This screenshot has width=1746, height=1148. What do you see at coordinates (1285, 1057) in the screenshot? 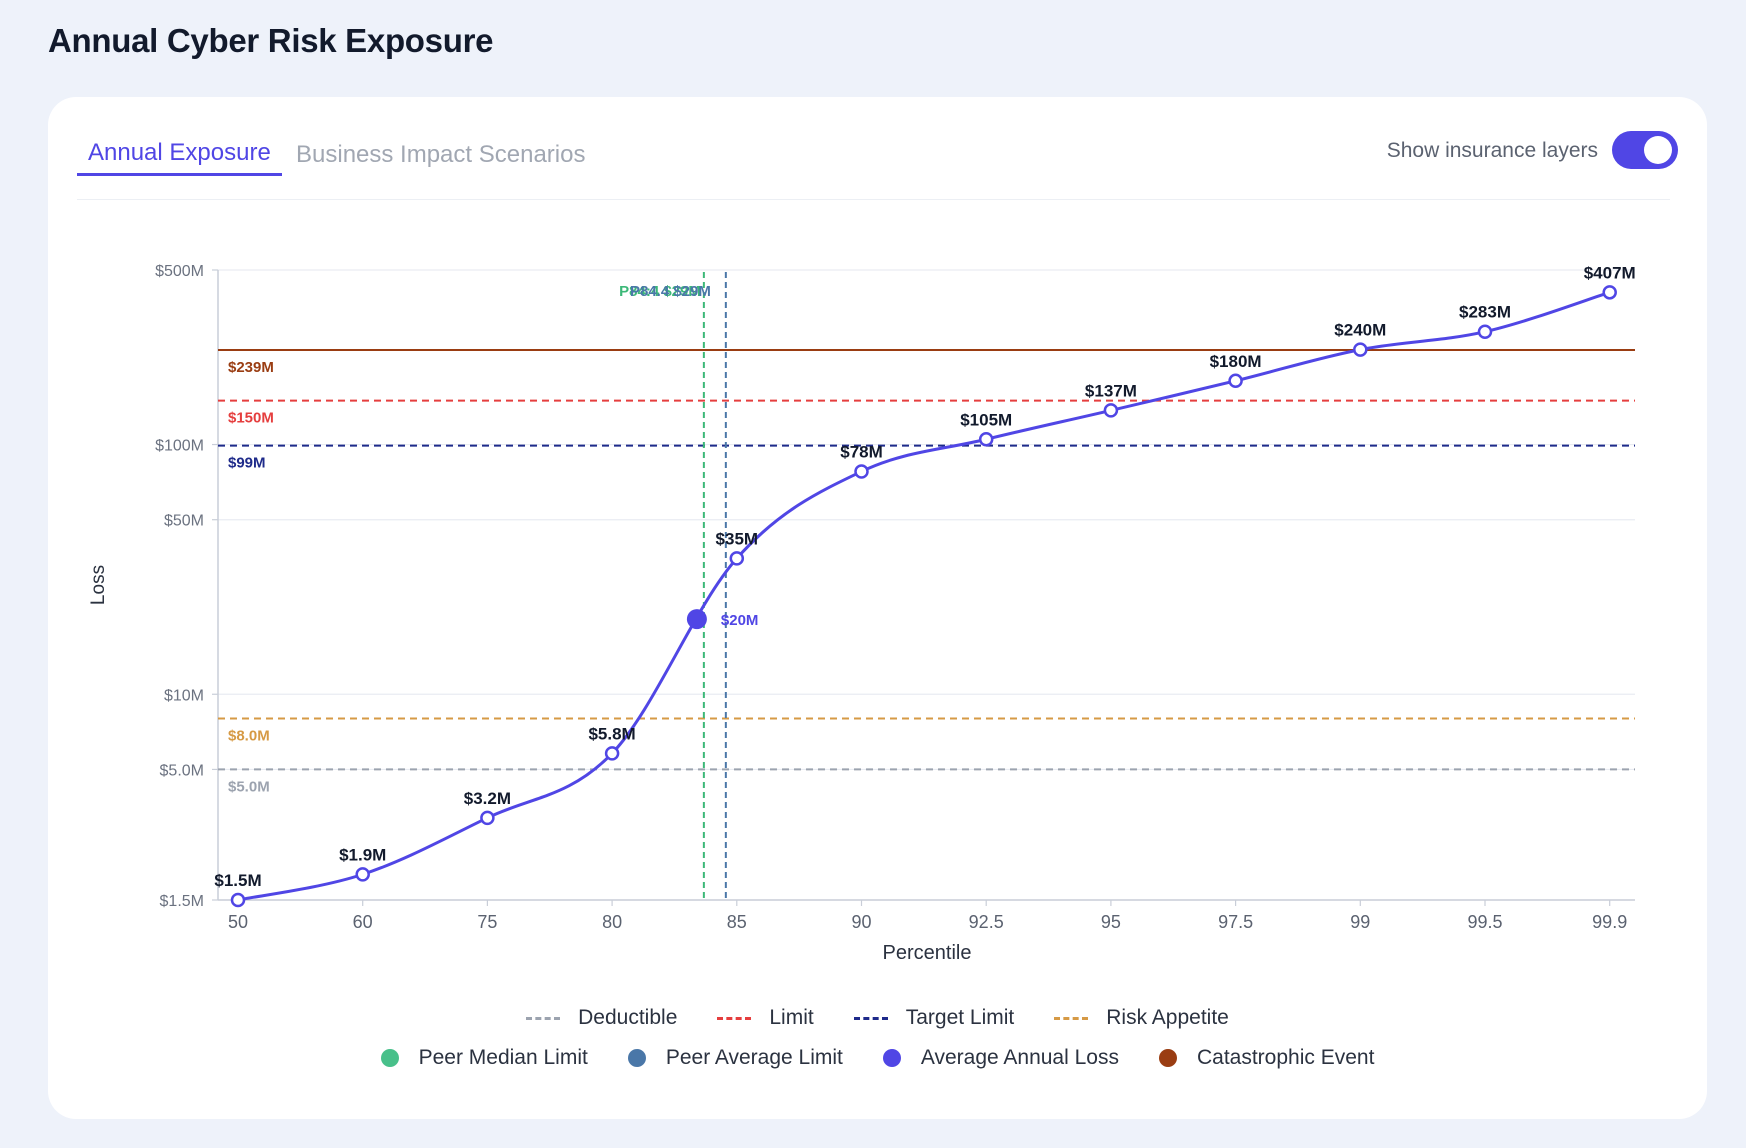
I see `legend-label: Catastrophic Event` at bounding box center [1285, 1057].